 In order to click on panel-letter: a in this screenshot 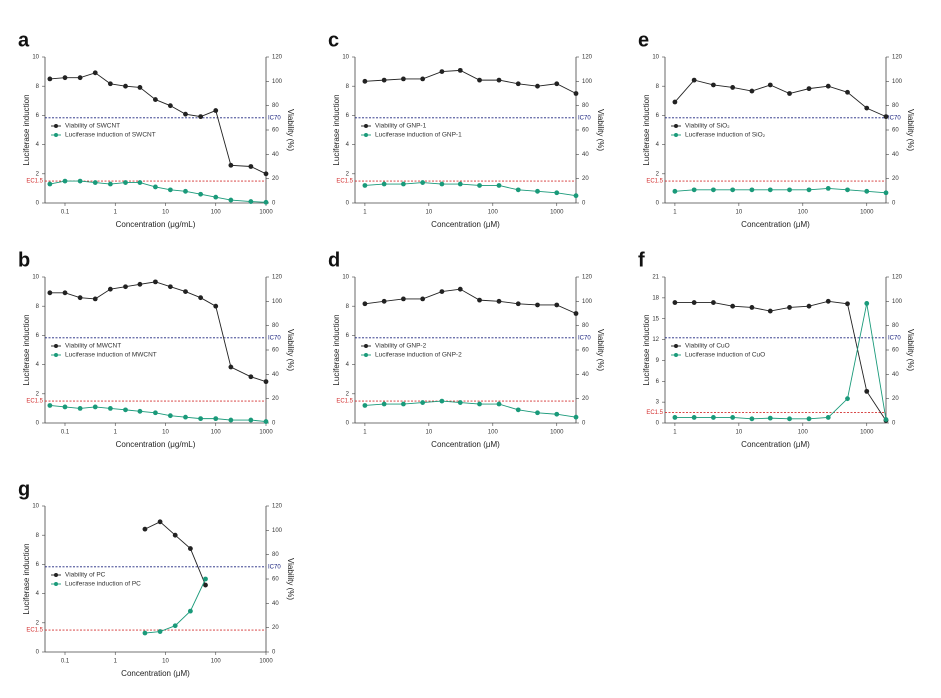, I will do `click(24, 40)`.